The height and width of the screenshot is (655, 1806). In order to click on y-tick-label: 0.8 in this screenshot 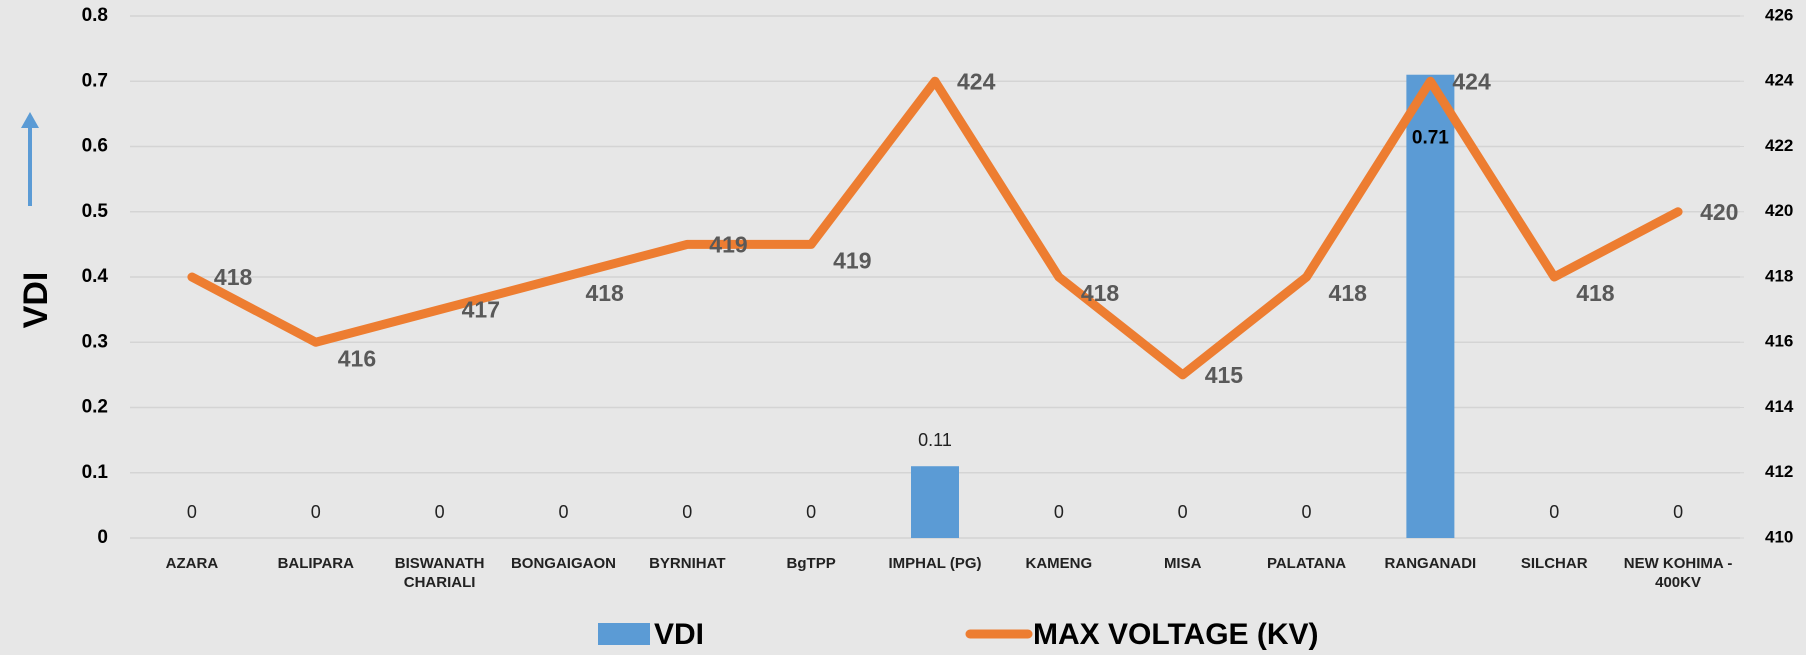, I will do `click(95, 15)`.